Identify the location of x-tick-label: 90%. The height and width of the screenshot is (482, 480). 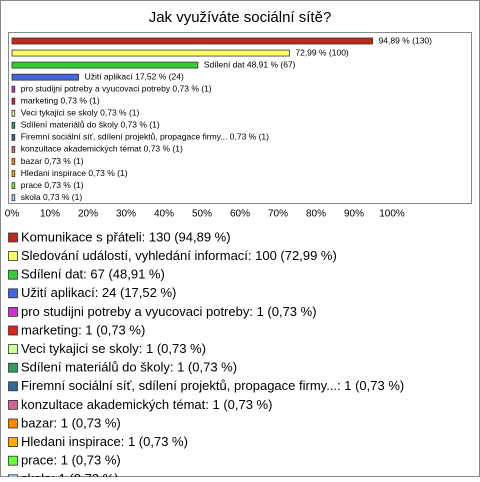
(354, 214).